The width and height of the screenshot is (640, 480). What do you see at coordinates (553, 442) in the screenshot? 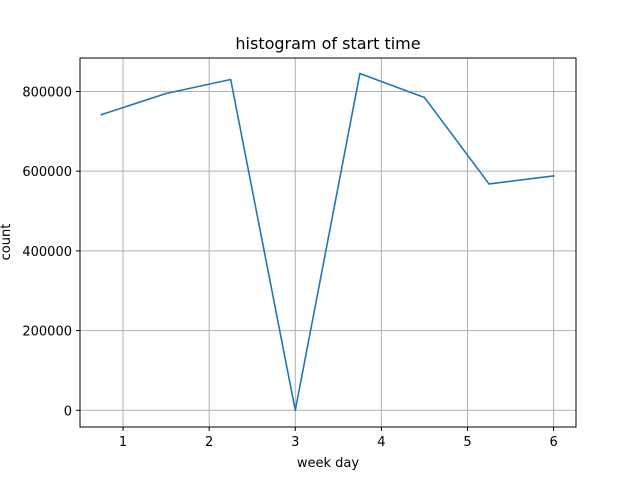
I see `x-tick-label: 6` at bounding box center [553, 442].